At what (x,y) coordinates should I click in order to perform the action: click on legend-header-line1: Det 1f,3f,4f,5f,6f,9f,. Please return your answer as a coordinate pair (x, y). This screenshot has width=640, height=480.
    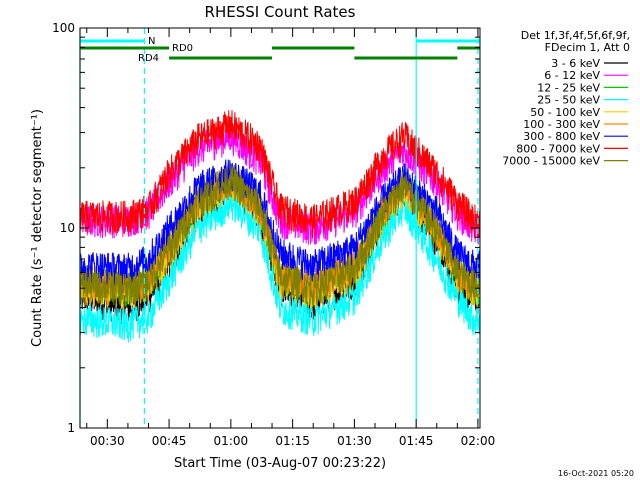
    Looking at the image, I should click on (575, 35).